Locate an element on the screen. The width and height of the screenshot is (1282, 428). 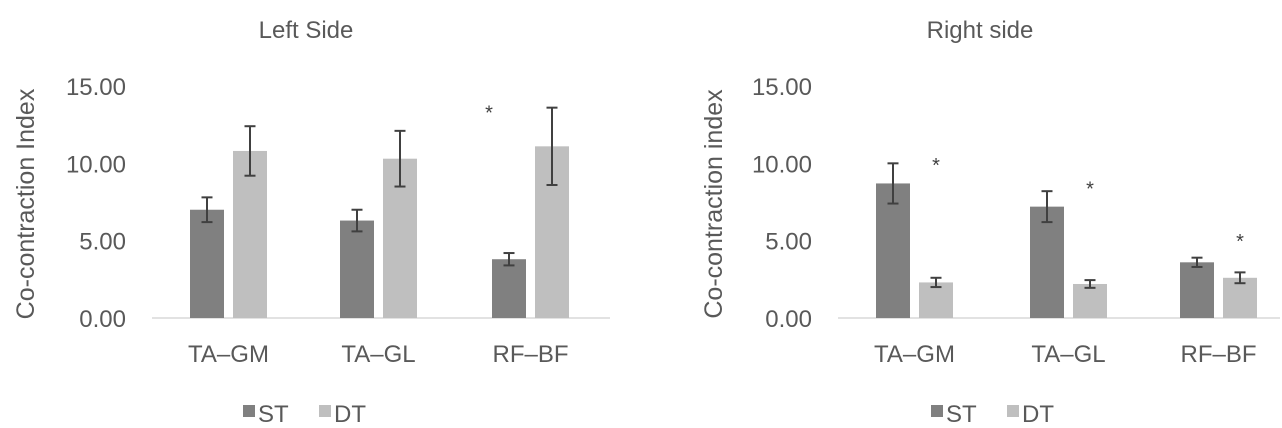
y-axis-label: Co-contraction Index is located at coordinates (26, 203).